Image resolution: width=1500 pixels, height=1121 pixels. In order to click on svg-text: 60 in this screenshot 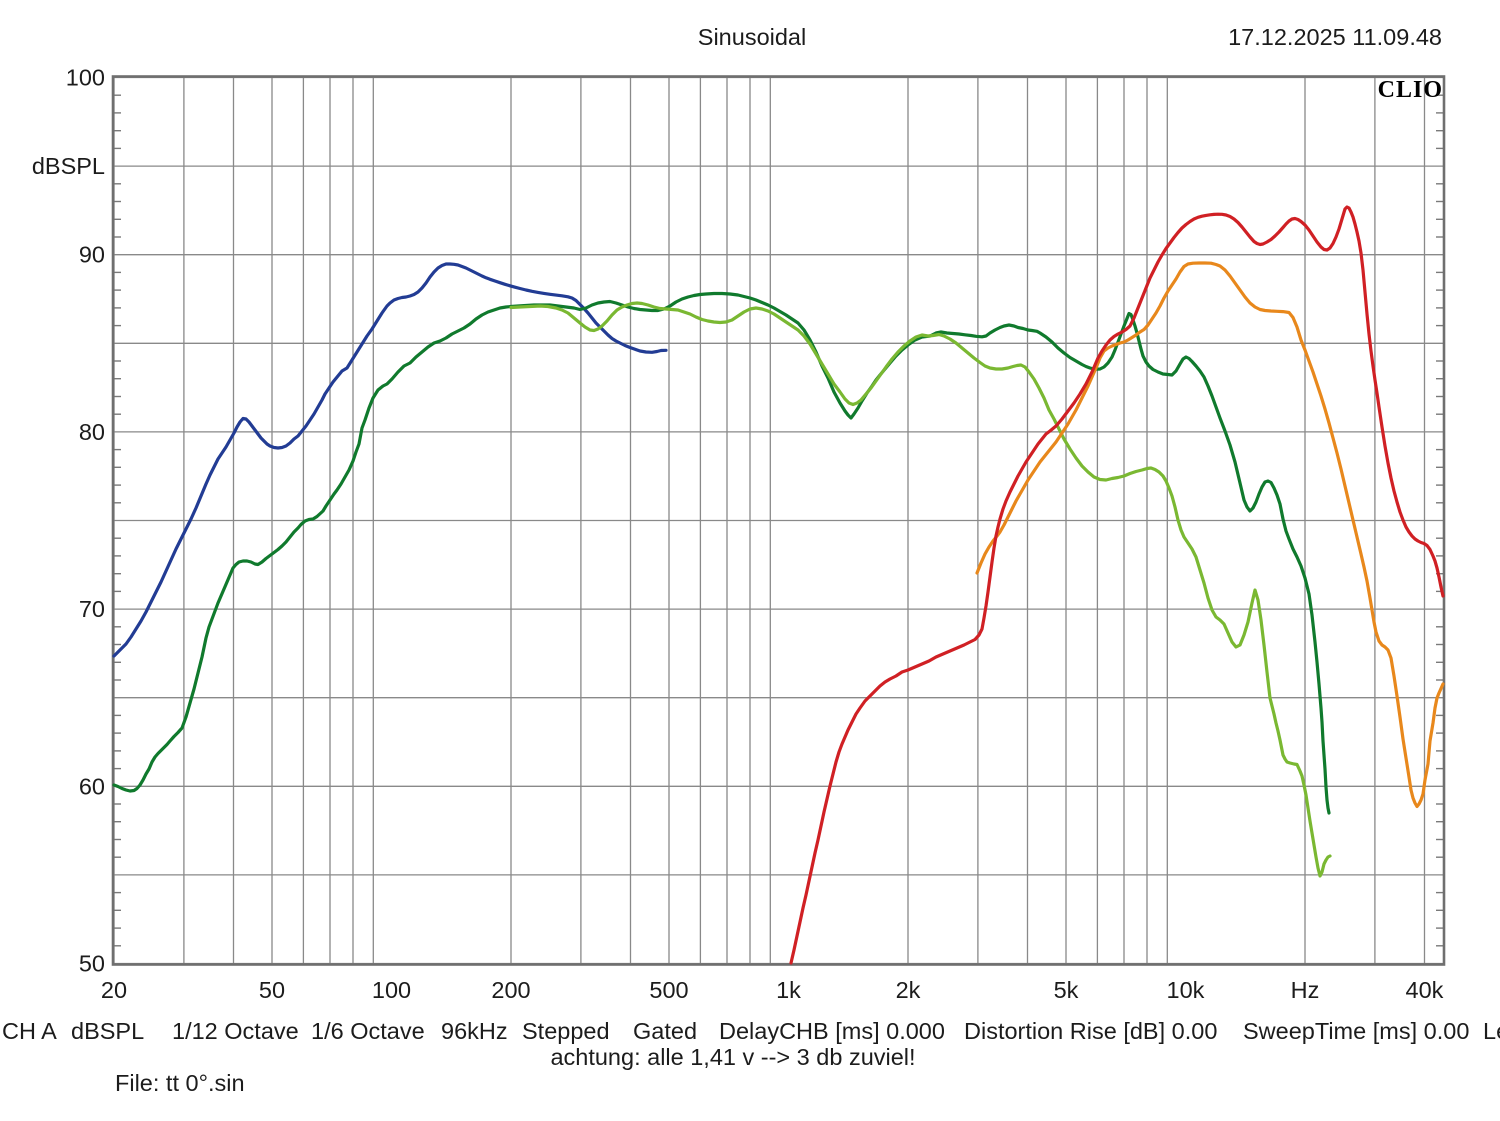, I will do `click(92, 786)`.